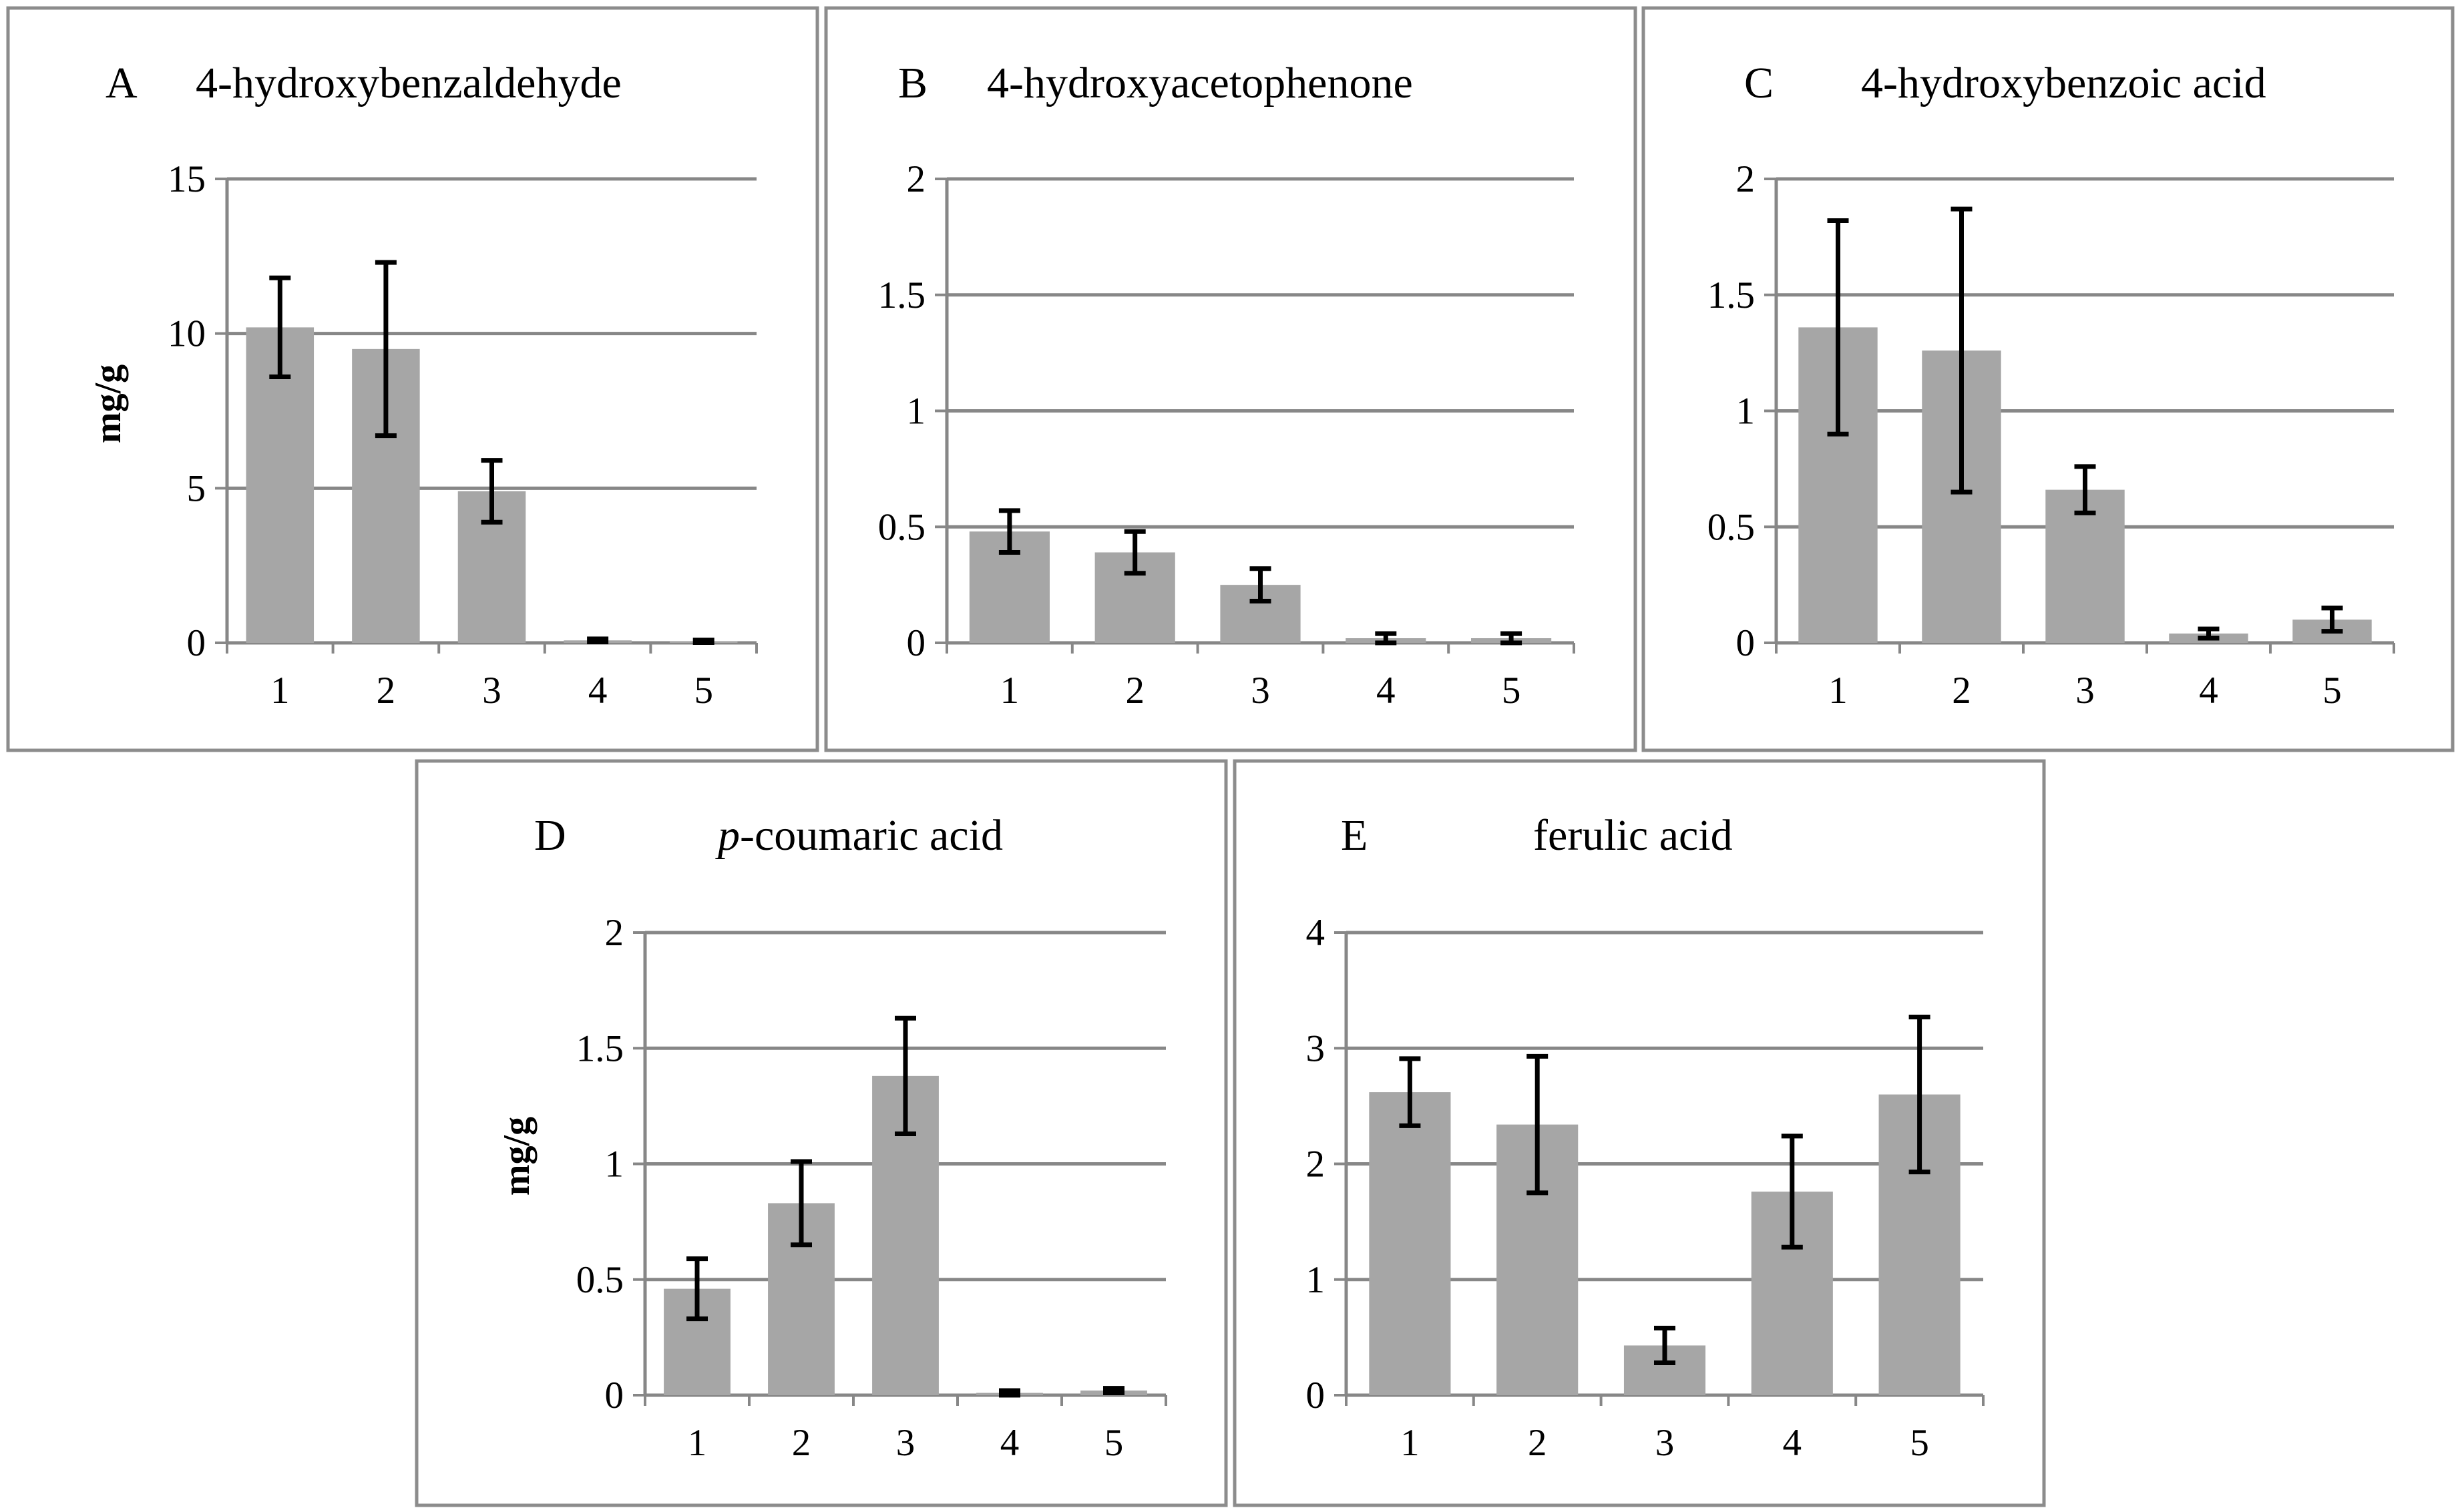 The height and width of the screenshot is (1512, 2460). What do you see at coordinates (517, 1156) in the screenshot?
I see `panel-d-ylabel: mg/g` at bounding box center [517, 1156].